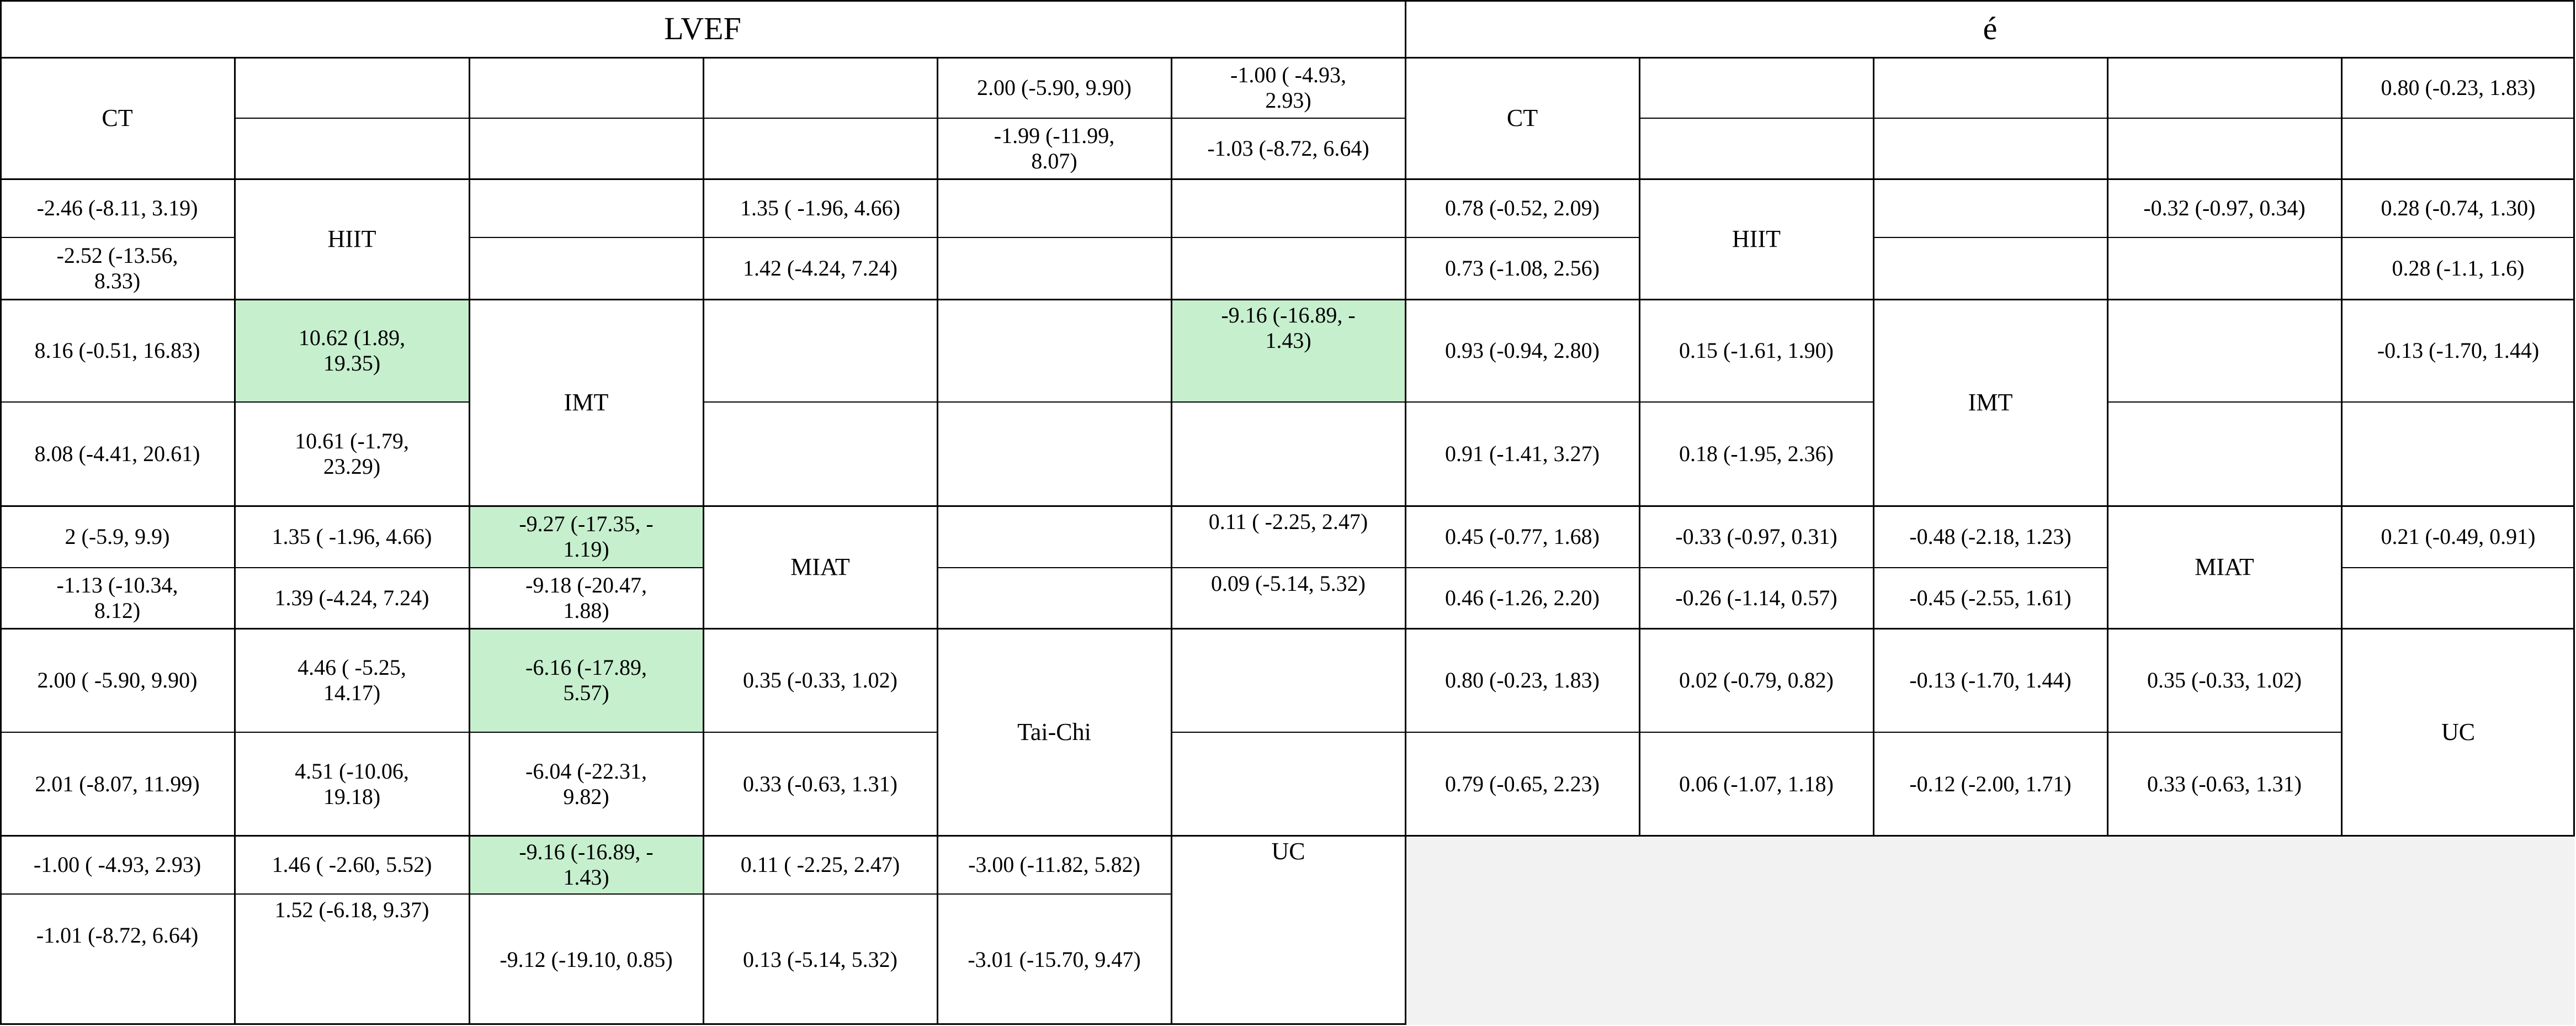  Describe the element at coordinates (351, 238) in the screenshot. I see `lvef-label-hiit: HIIT` at that location.